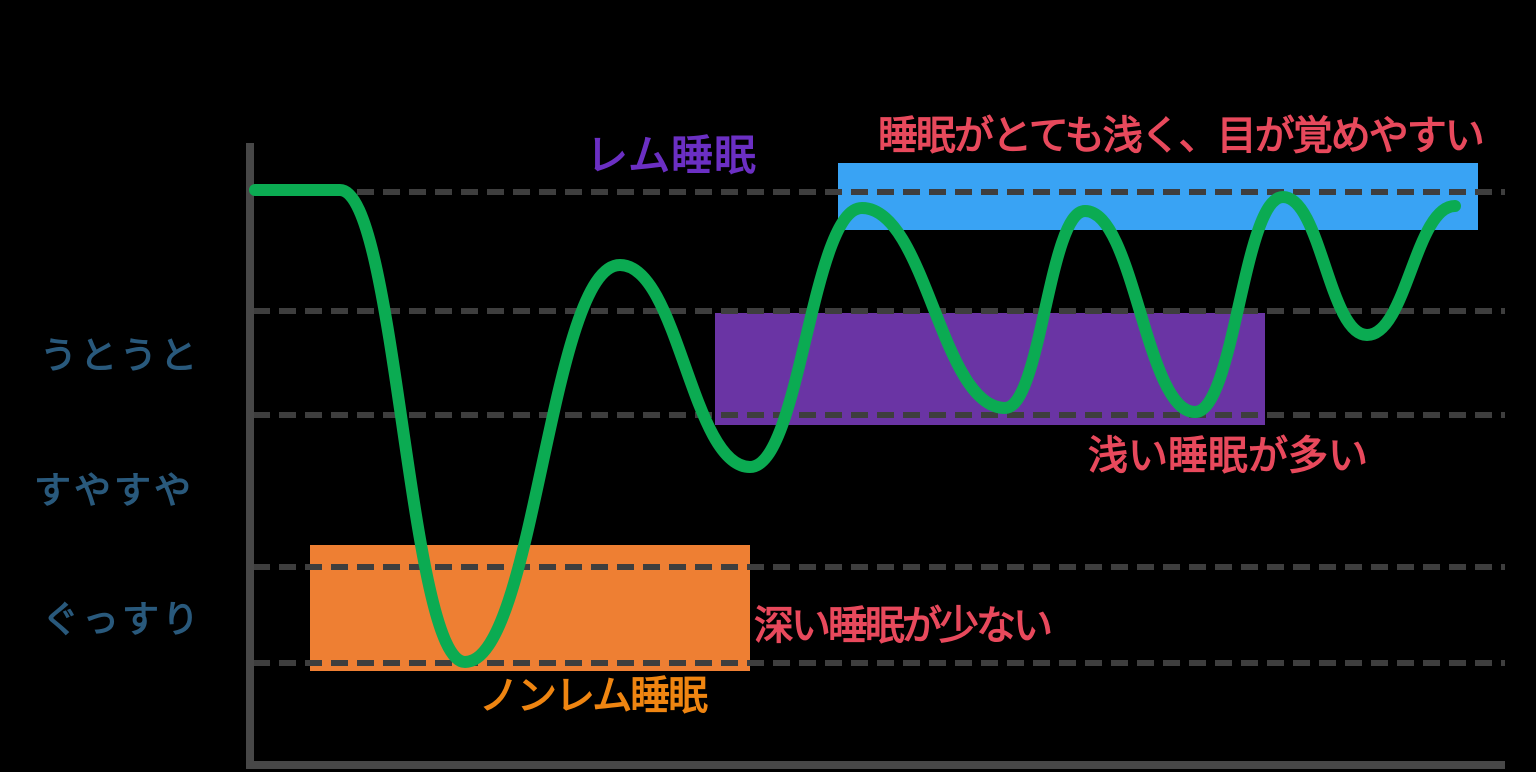 This screenshot has height=772, width=1536. What do you see at coordinates (114, 490) in the screenshot?
I see `y-axis-label-light-sleep: すやすや` at bounding box center [114, 490].